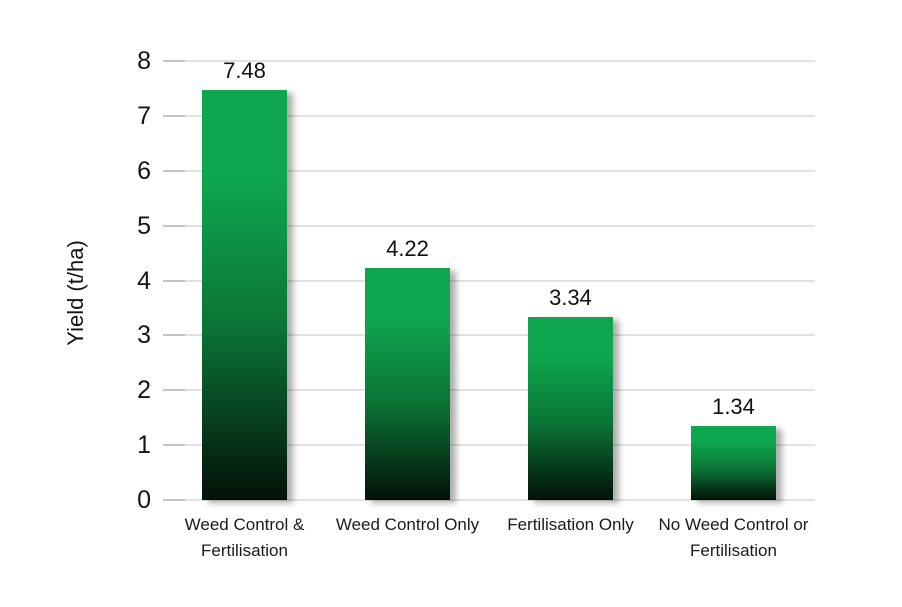  I want to click on y-tick-label-6: 6, so click(144, 170).